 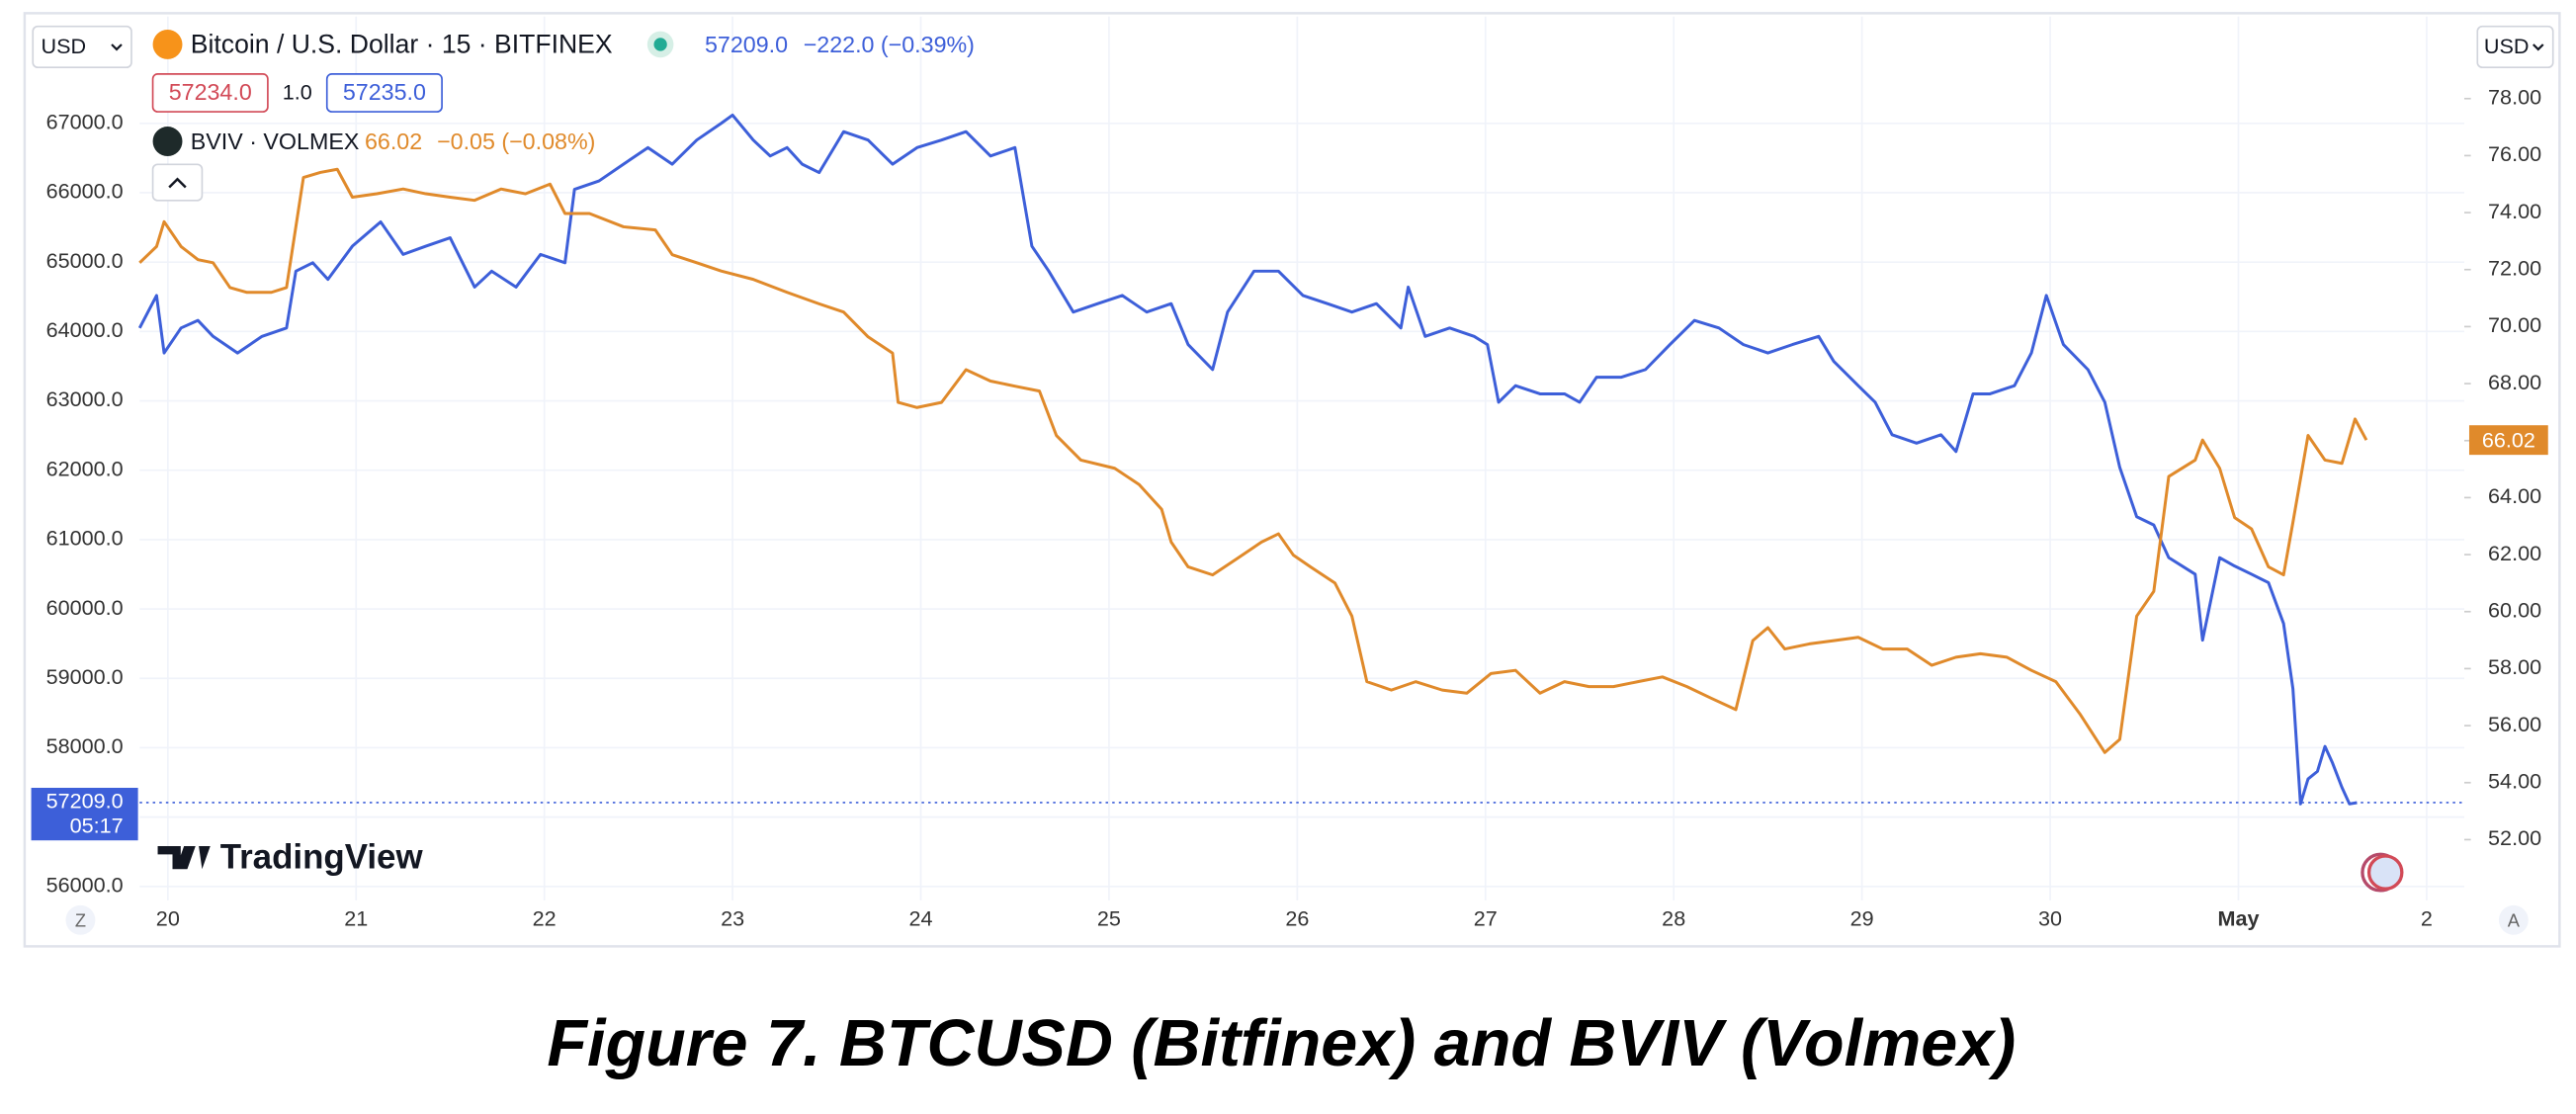 What do you see at coordinates (746, 44) in the screenshot?
I see `series-last: 57209.0` at bounding box center [746, 44].